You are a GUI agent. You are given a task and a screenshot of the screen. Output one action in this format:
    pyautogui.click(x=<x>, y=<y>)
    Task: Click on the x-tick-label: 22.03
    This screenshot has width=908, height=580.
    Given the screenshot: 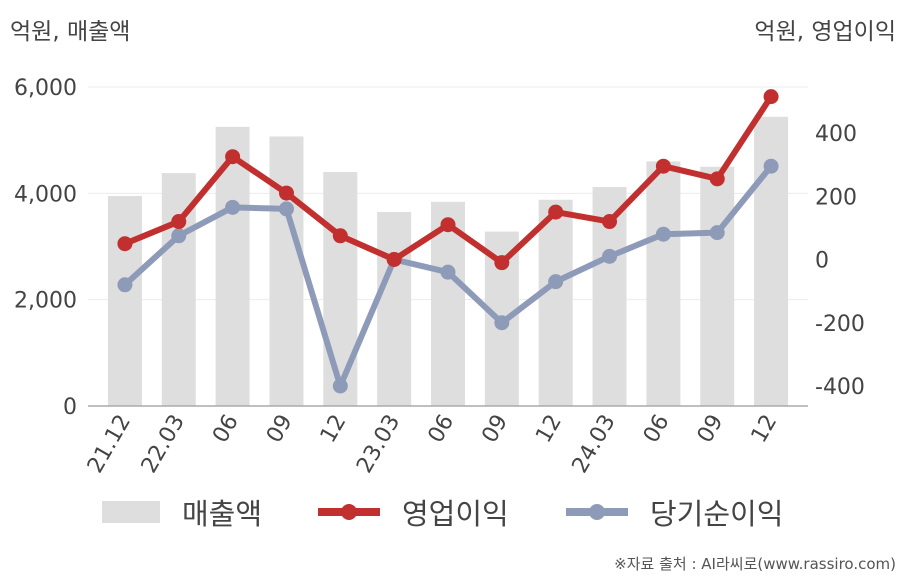 What is the action you would take?
    pyautogui.click(x=163, y=444)
    